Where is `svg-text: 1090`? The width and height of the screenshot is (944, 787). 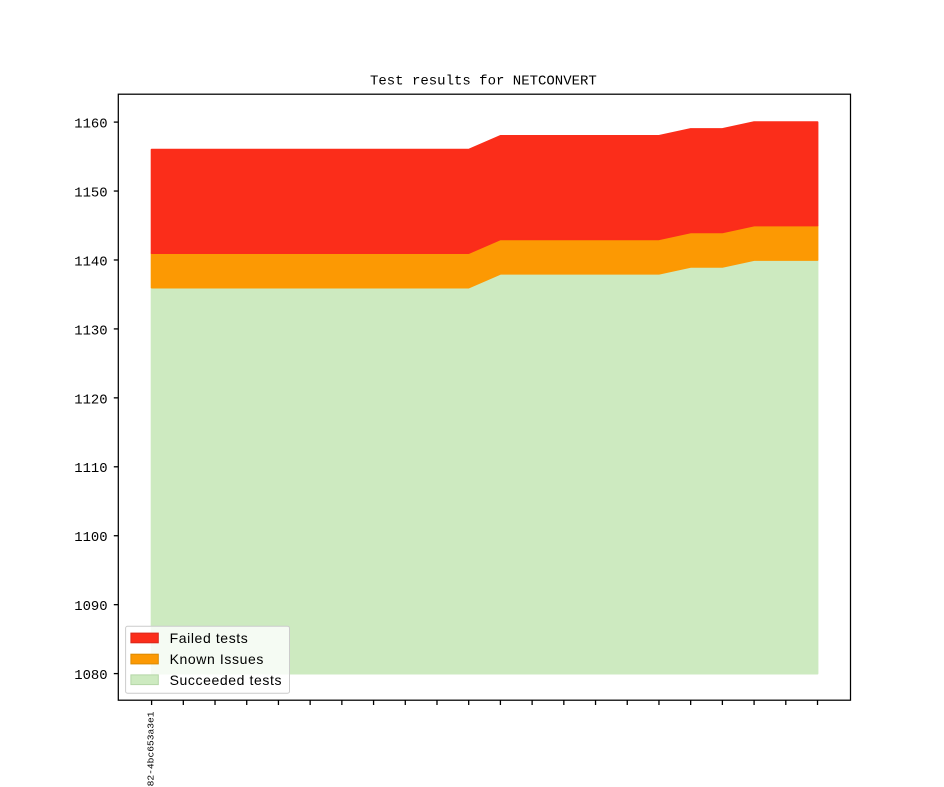 svg-text: 1090 is located at coordinates (90, 607).